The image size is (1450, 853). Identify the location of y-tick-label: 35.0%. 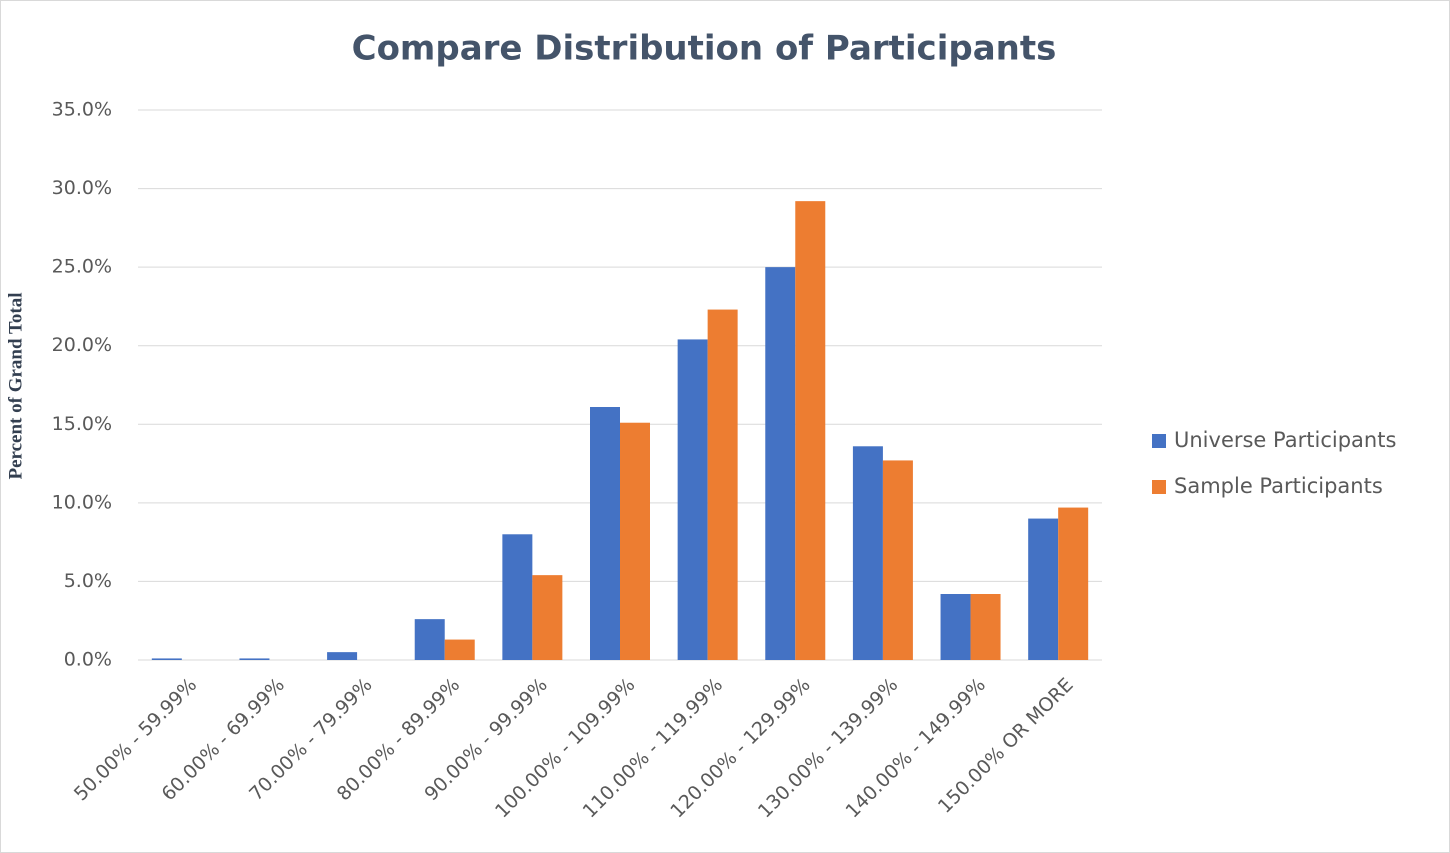
(82, 110).